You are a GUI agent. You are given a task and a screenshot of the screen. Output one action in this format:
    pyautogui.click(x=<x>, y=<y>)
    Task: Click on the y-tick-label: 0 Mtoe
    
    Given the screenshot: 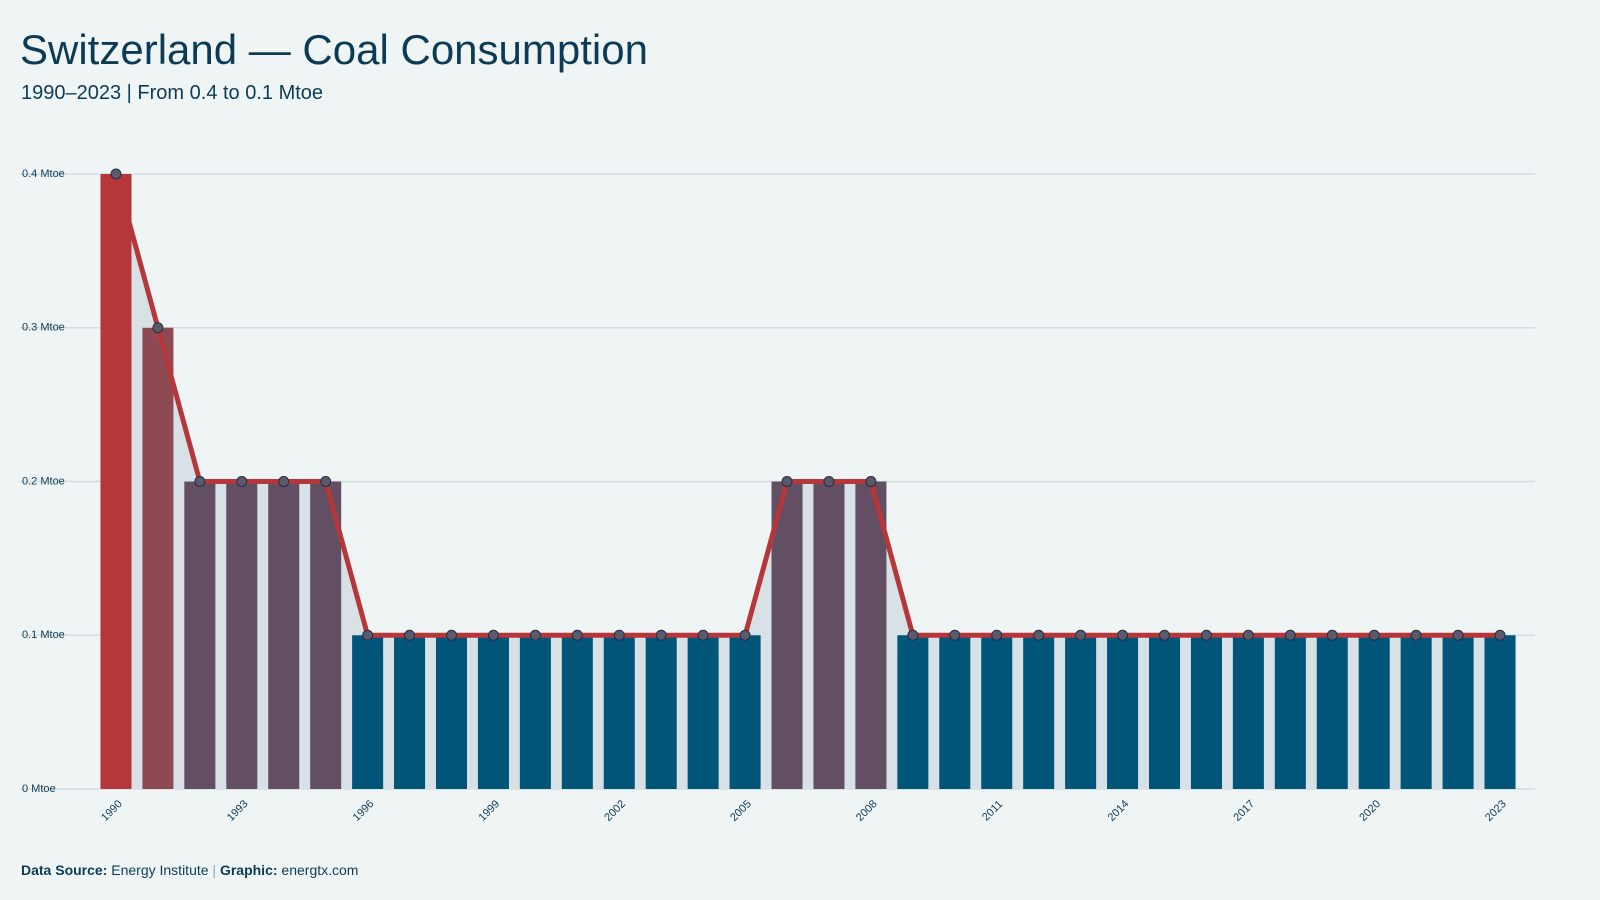 What is the action you would take?
    pyautogui.click(x=39, y=789)
    